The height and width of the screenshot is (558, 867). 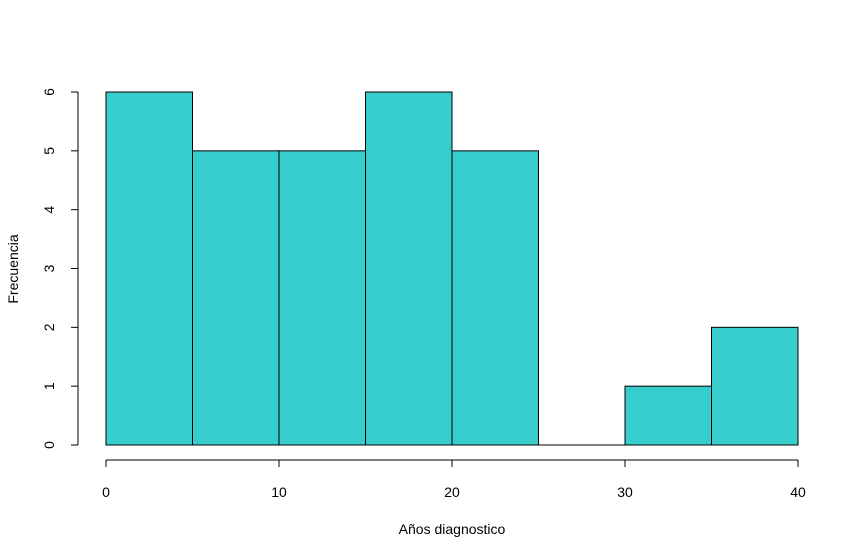 What do you see at coordinates (60, 268) in the screenshot?
I see `y-axis: 0 1 2 3 4 5 6` at bounding box center [60, 268].